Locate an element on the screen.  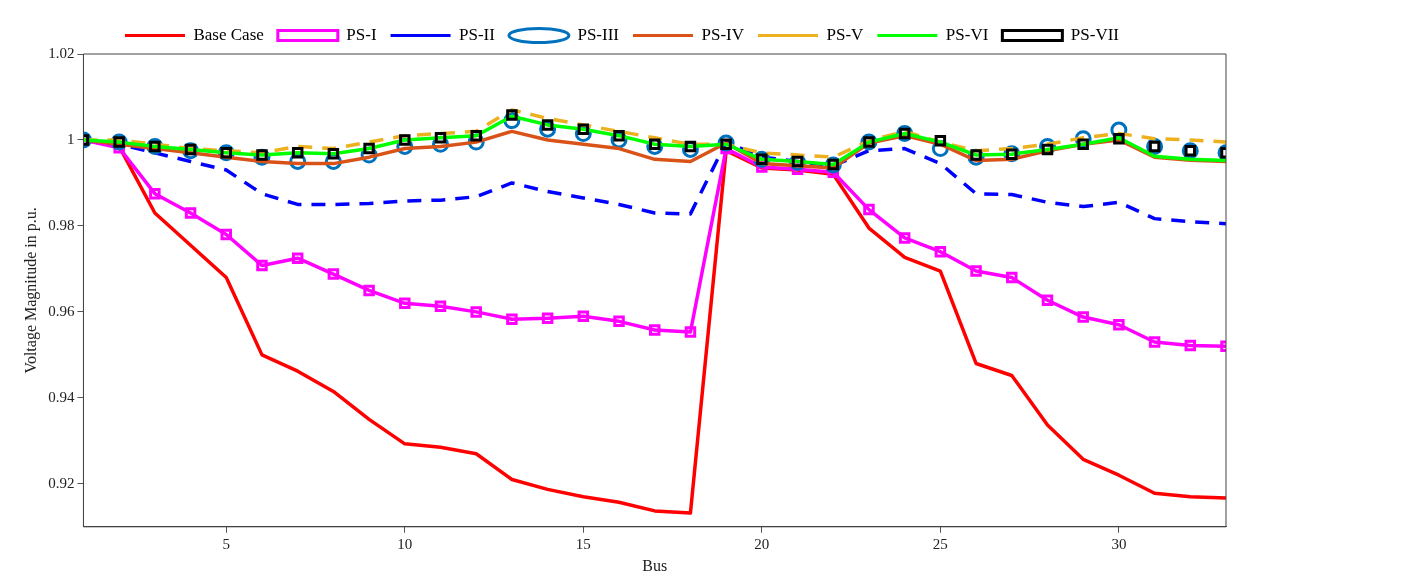
y-tick-label: 0.96 is located at coordinates (61, 310).